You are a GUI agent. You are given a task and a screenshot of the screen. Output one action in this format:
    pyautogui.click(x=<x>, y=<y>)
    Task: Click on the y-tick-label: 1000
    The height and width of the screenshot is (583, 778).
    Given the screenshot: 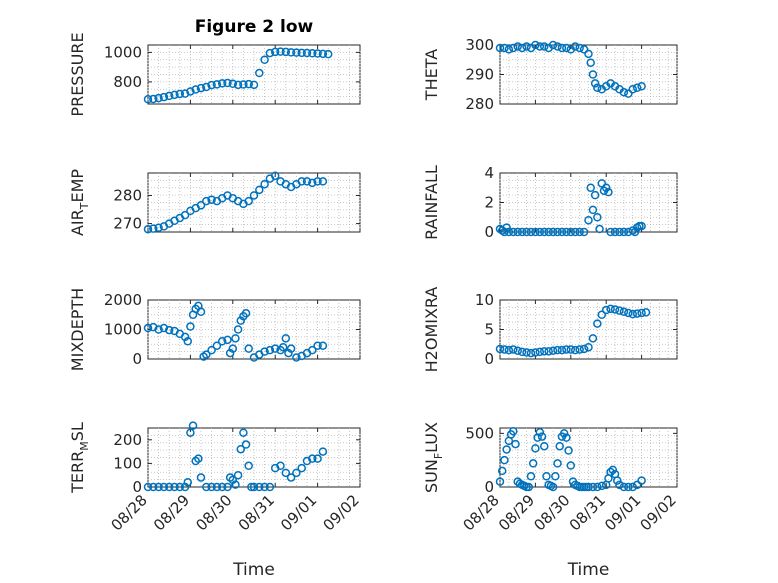 What is the action you would take?
    pyautogui.click(x=123, y=330)
    